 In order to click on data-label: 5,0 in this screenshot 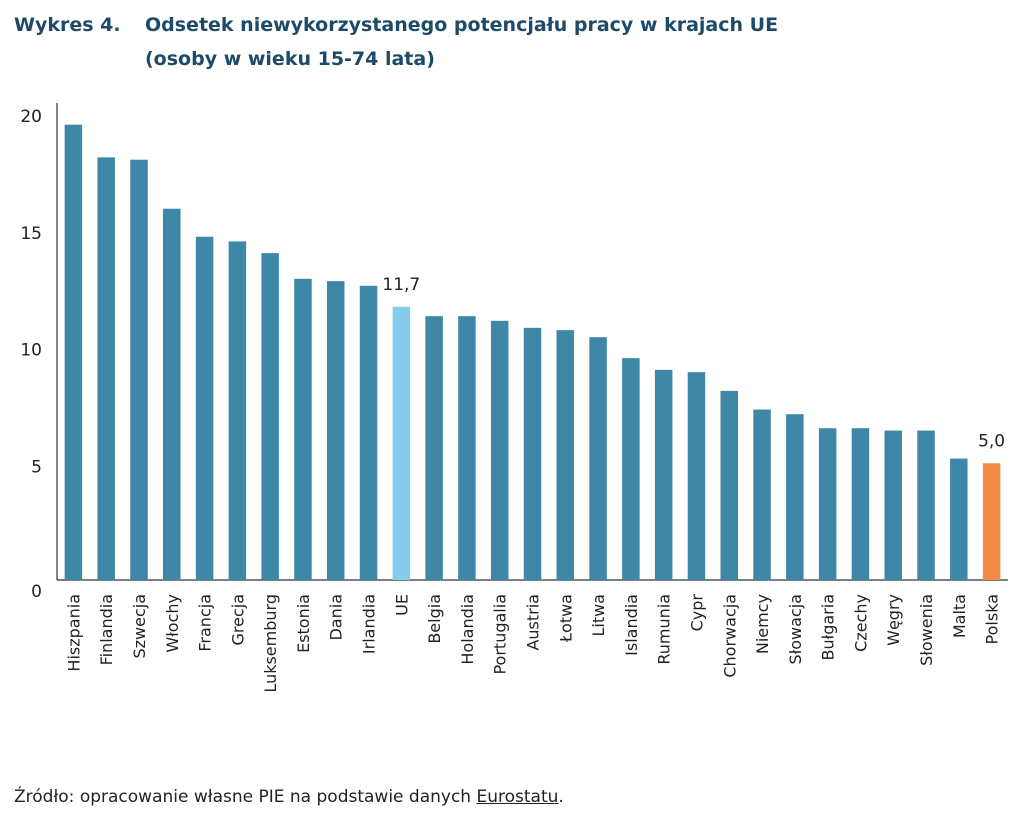, I will do `click(991, 441)`.